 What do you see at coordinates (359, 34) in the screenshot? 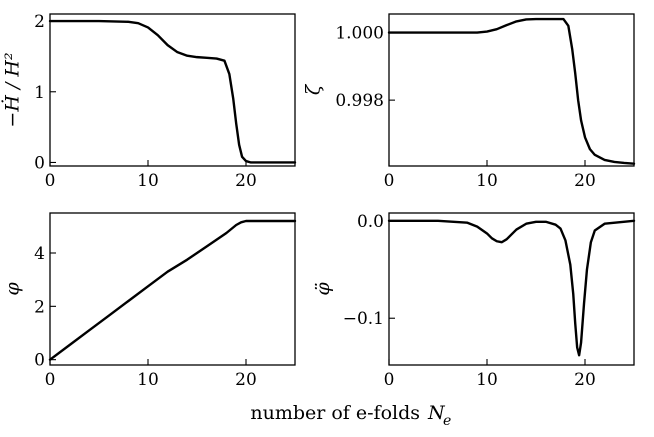
I see `y-tick-label: 1.000` at bounding box center [359, 34].